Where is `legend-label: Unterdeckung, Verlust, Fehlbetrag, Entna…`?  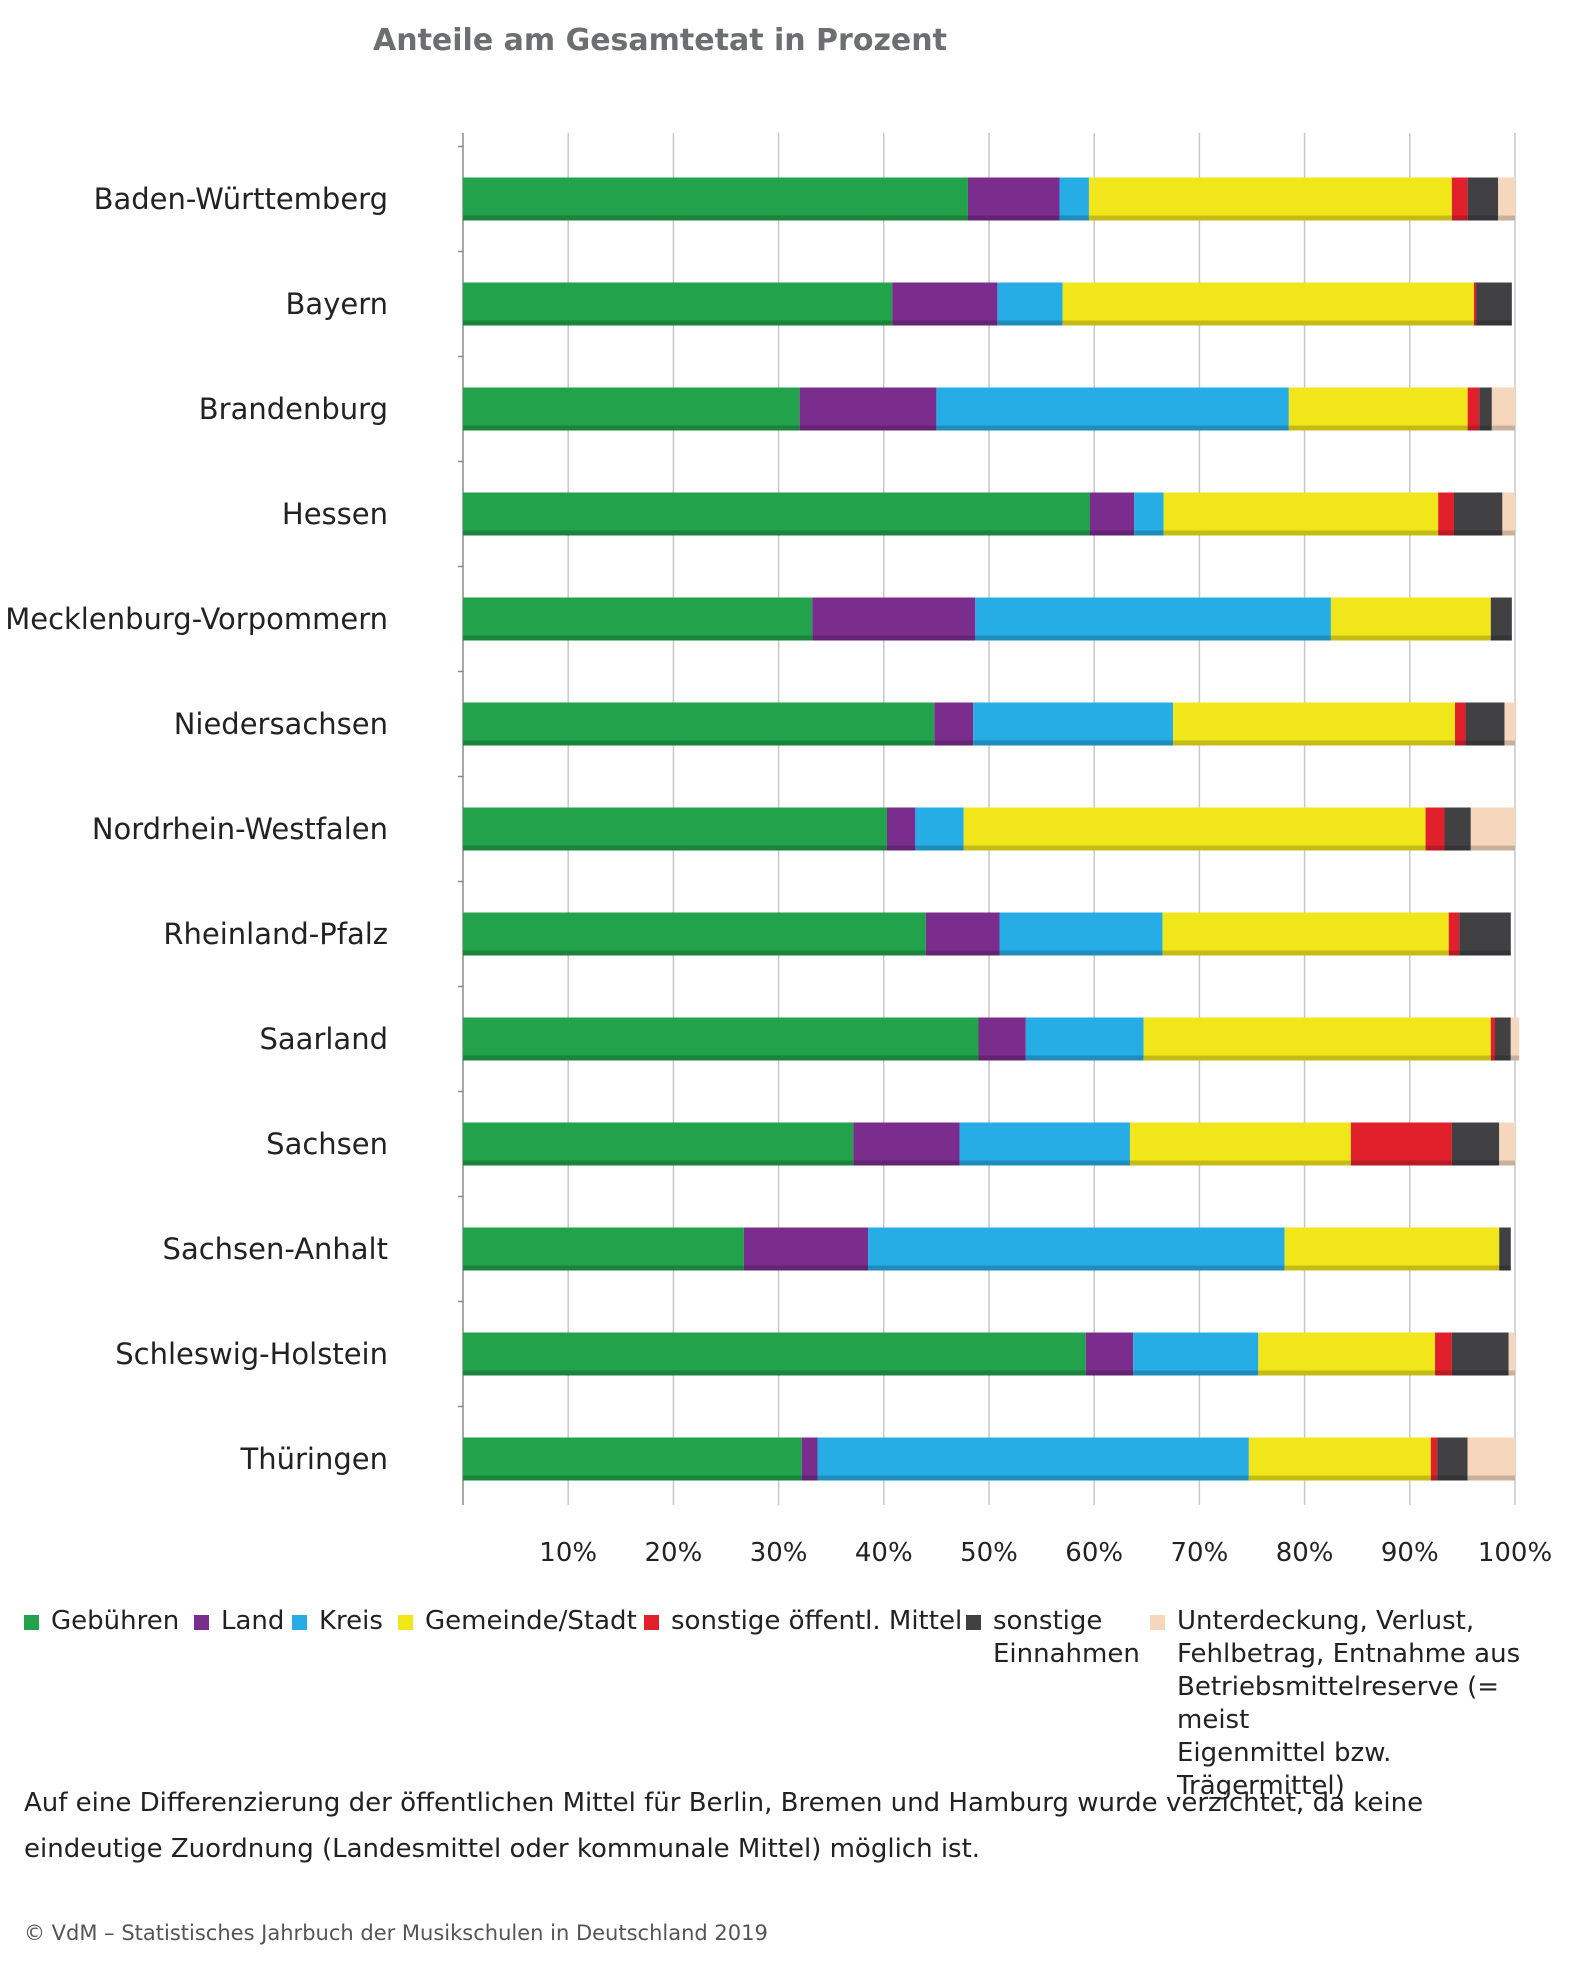 legend-label: Unterdeckung, Verlust, Fehlbetrag, Entna… is located at coordinates (1349, 1703).